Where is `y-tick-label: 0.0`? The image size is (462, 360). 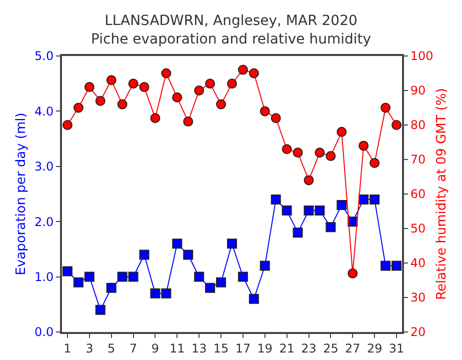
y-tick-label: 0.0 is located at coordinates (44, 332).